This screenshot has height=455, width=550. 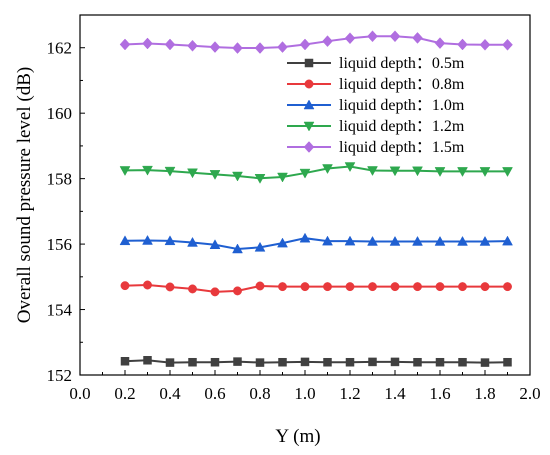 I want to click on x-axis: 0.0 0.2 0.4 0.6 0.8 1.0 1.2 1.4 1.6 1.8 2.0, so click(x=305, y=386).